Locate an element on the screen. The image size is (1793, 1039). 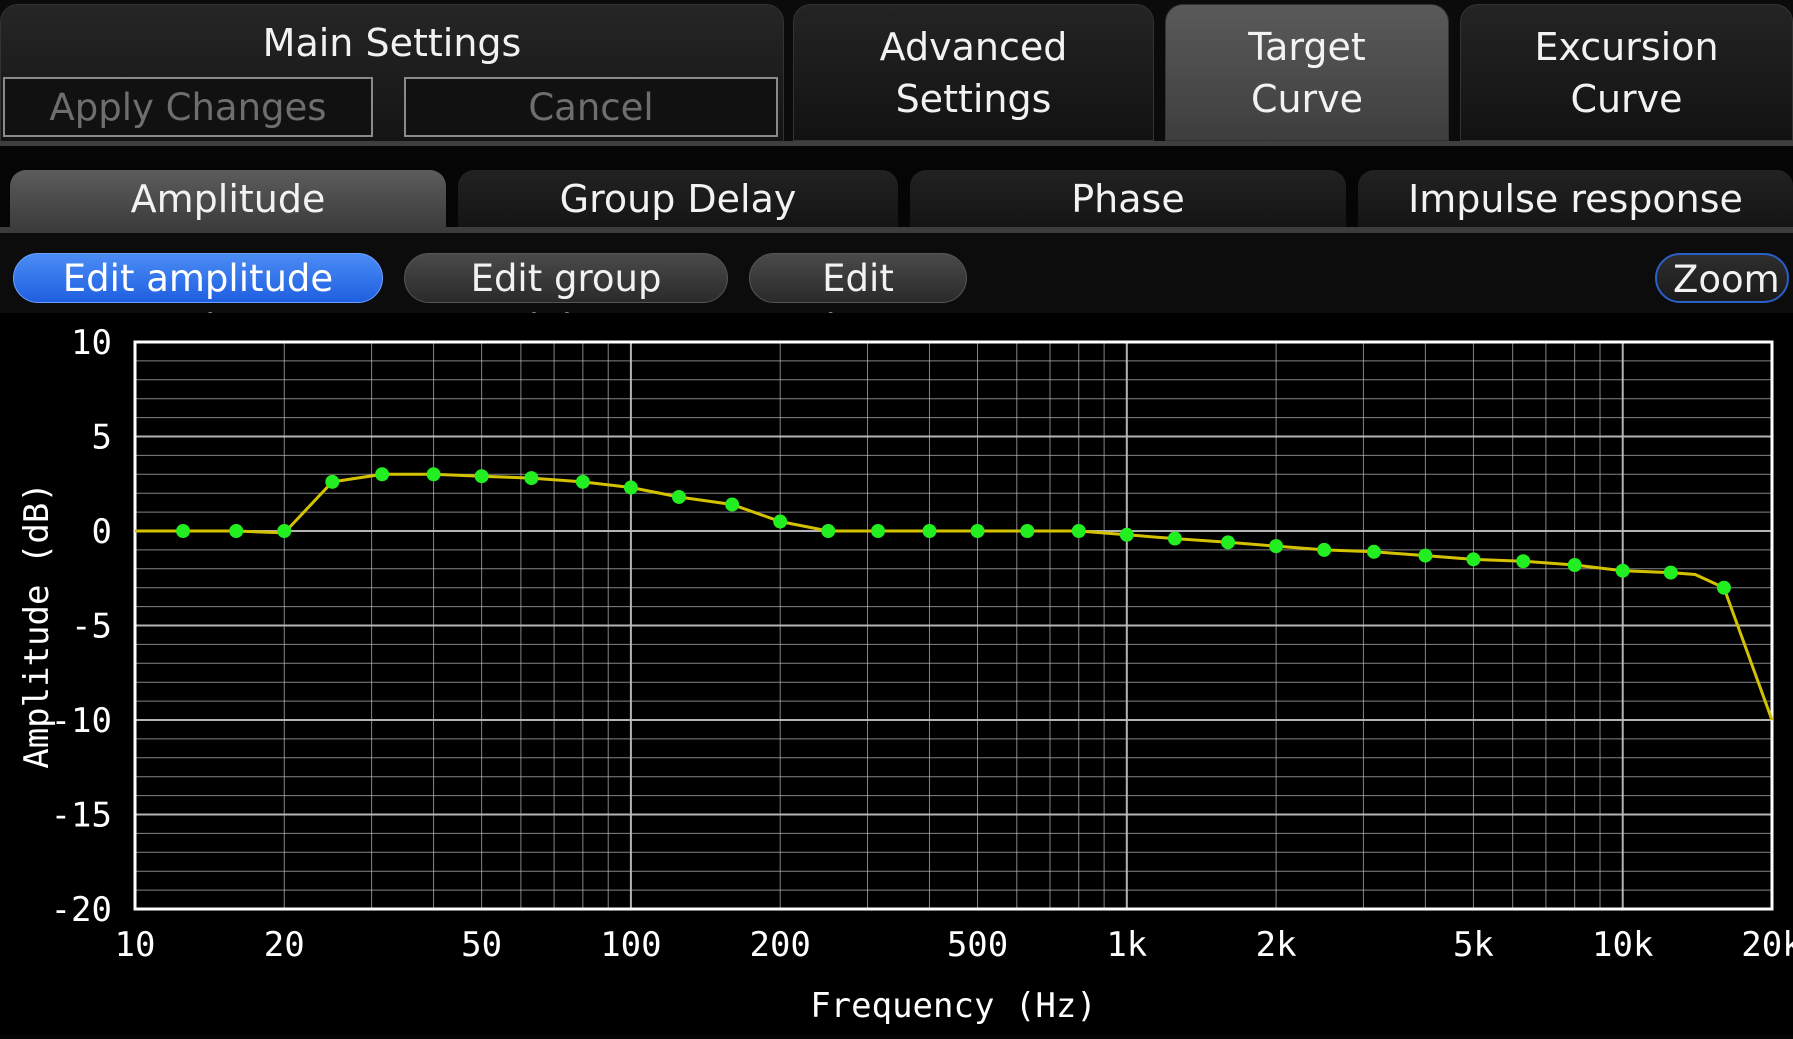
zoom-button: Zoom is located at coordinates (1722, 278).